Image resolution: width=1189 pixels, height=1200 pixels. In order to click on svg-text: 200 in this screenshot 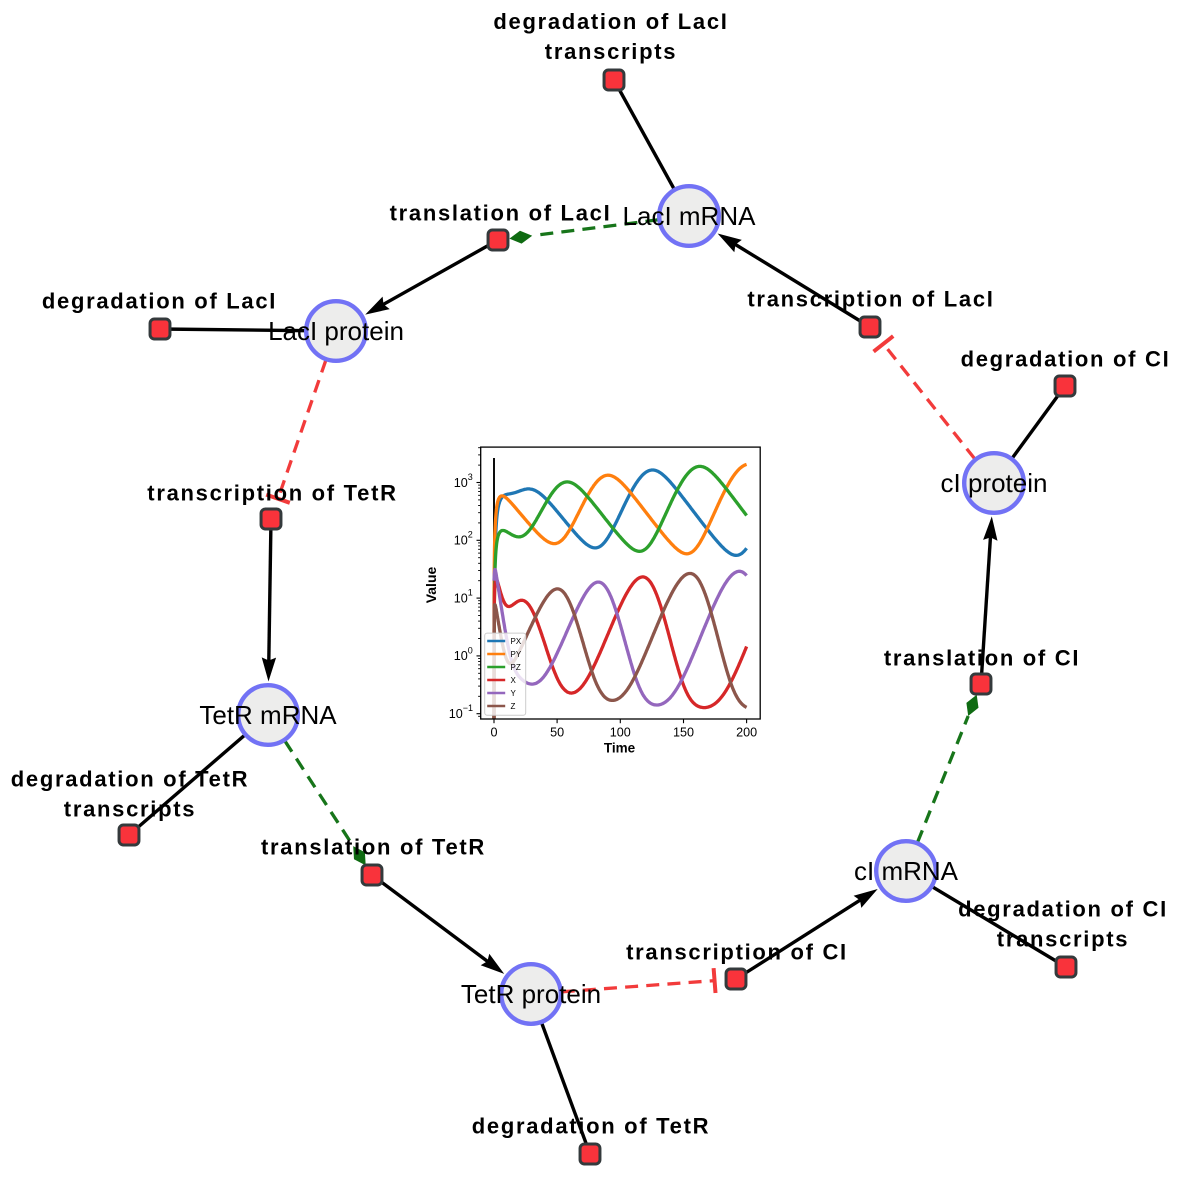, I will do `click(746, 733)`.